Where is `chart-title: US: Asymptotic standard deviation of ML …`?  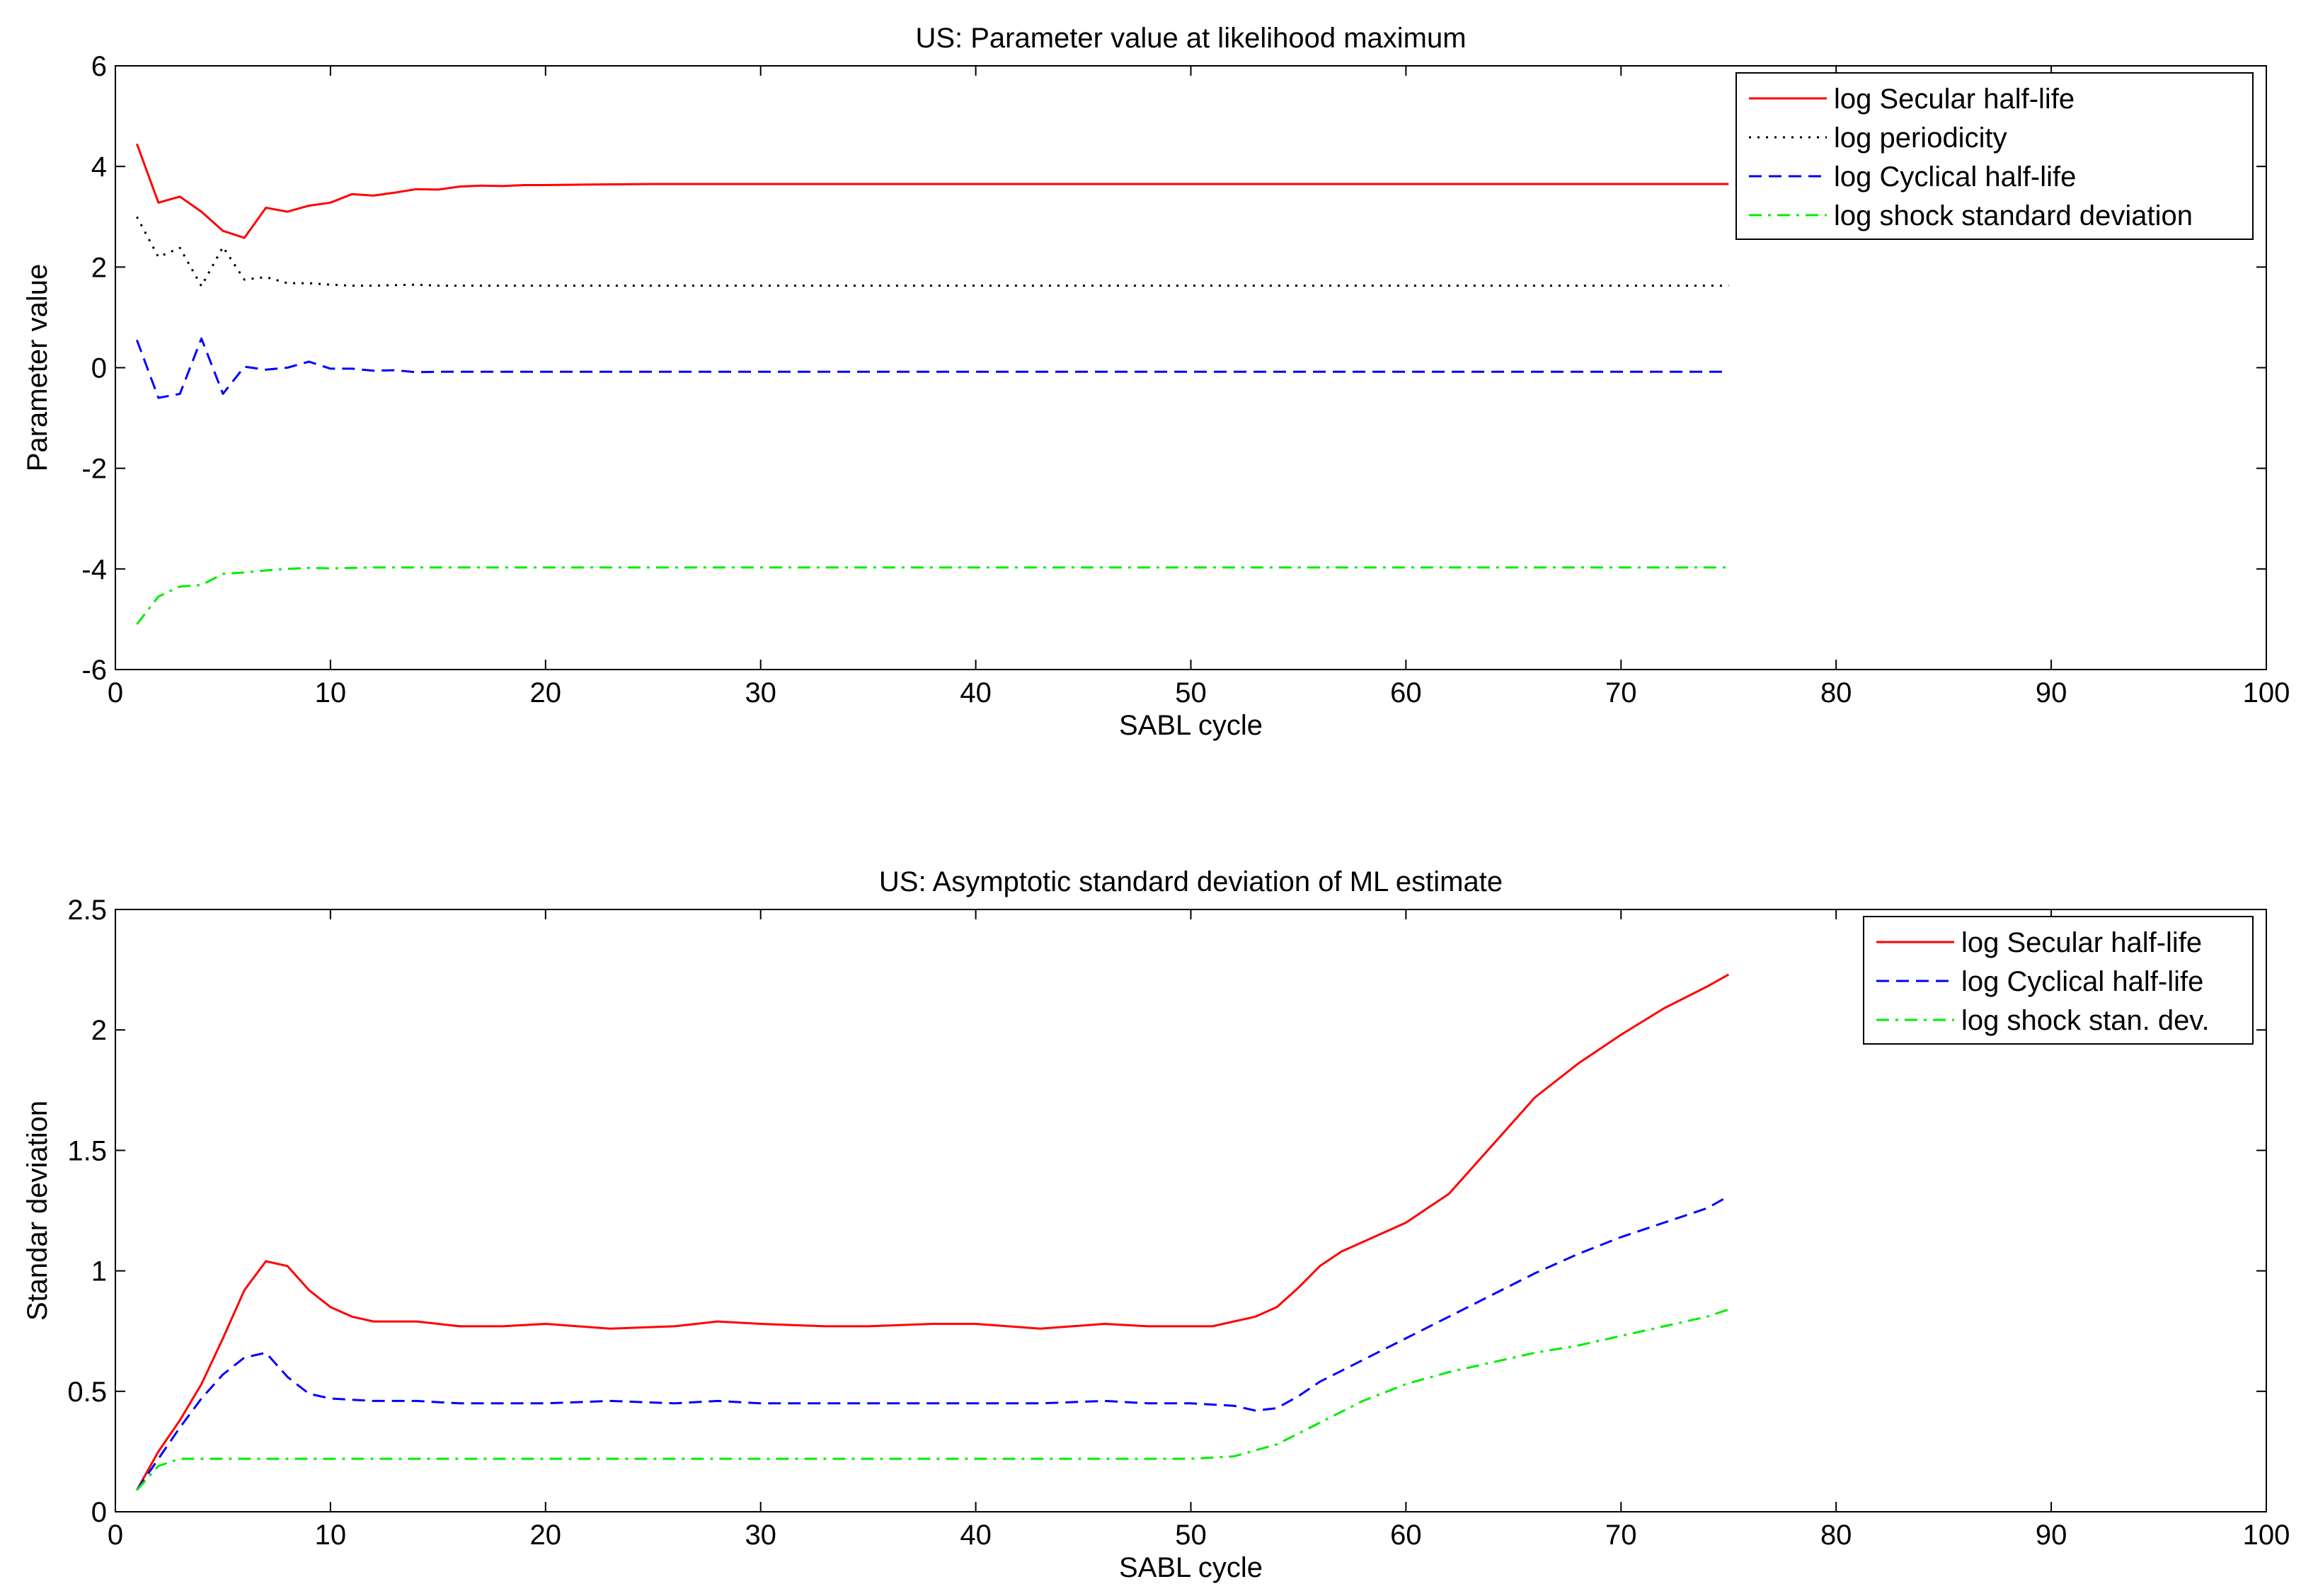
chart-title: US: Asymptotic standard deviation of ML … is located at coordinates (1191, 881).